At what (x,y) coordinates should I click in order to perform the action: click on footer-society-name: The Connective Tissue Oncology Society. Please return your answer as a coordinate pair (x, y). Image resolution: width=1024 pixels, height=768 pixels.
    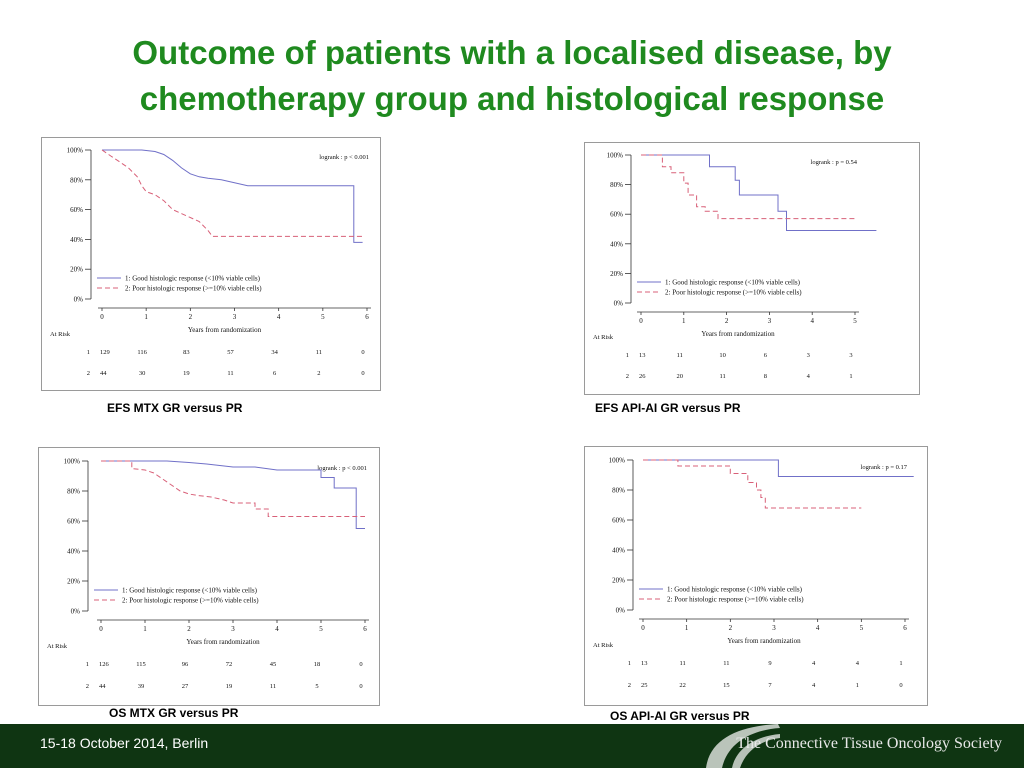
    Looking at the image, I should click on (869, 743).